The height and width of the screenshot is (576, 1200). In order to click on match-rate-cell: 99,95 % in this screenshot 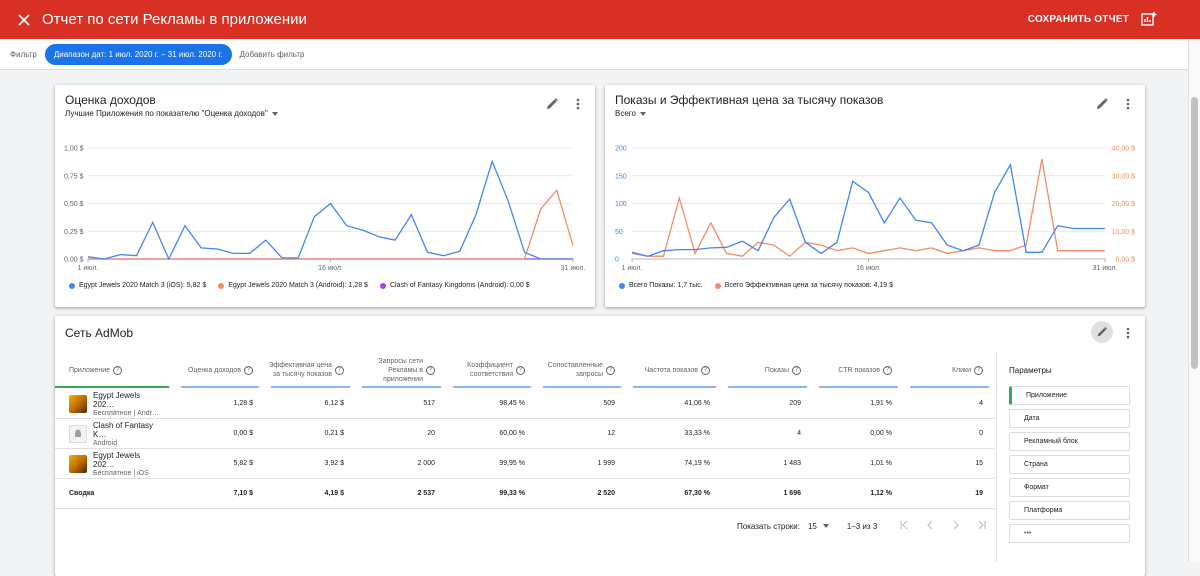, I will do `click(512, 463)`.